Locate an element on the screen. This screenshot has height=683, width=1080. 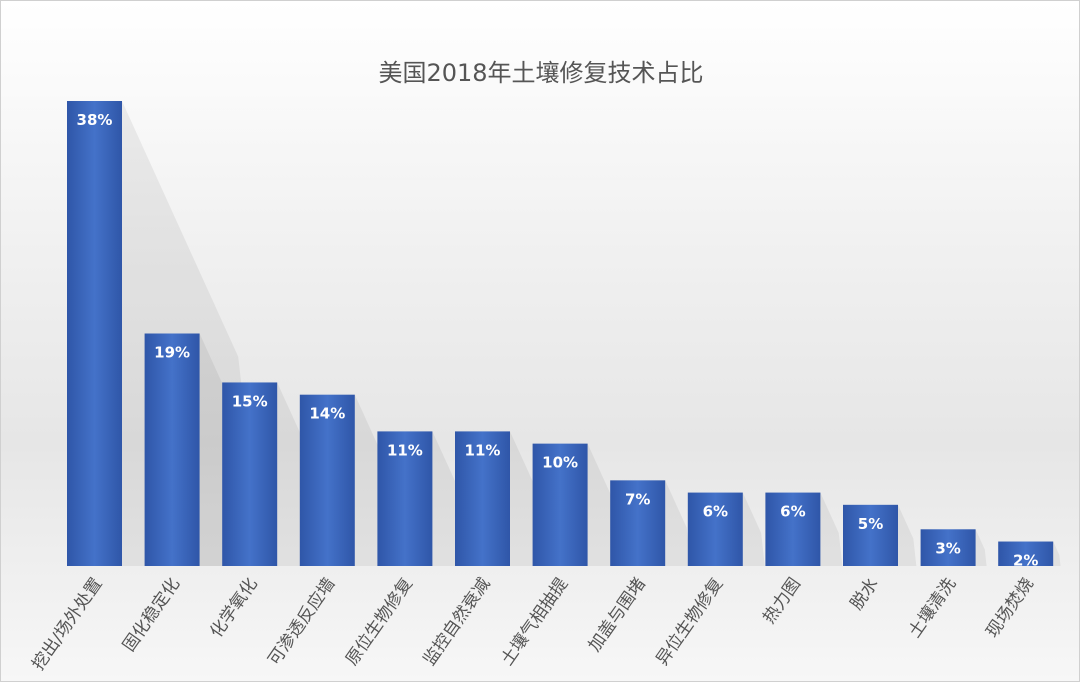
x-tick-label: 现场焚烧 is located at coordinates (1009, 607).